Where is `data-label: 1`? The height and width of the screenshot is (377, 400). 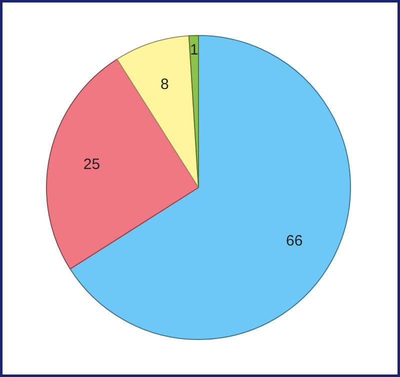
data-label: 1 is located at coordinates (194, 50).